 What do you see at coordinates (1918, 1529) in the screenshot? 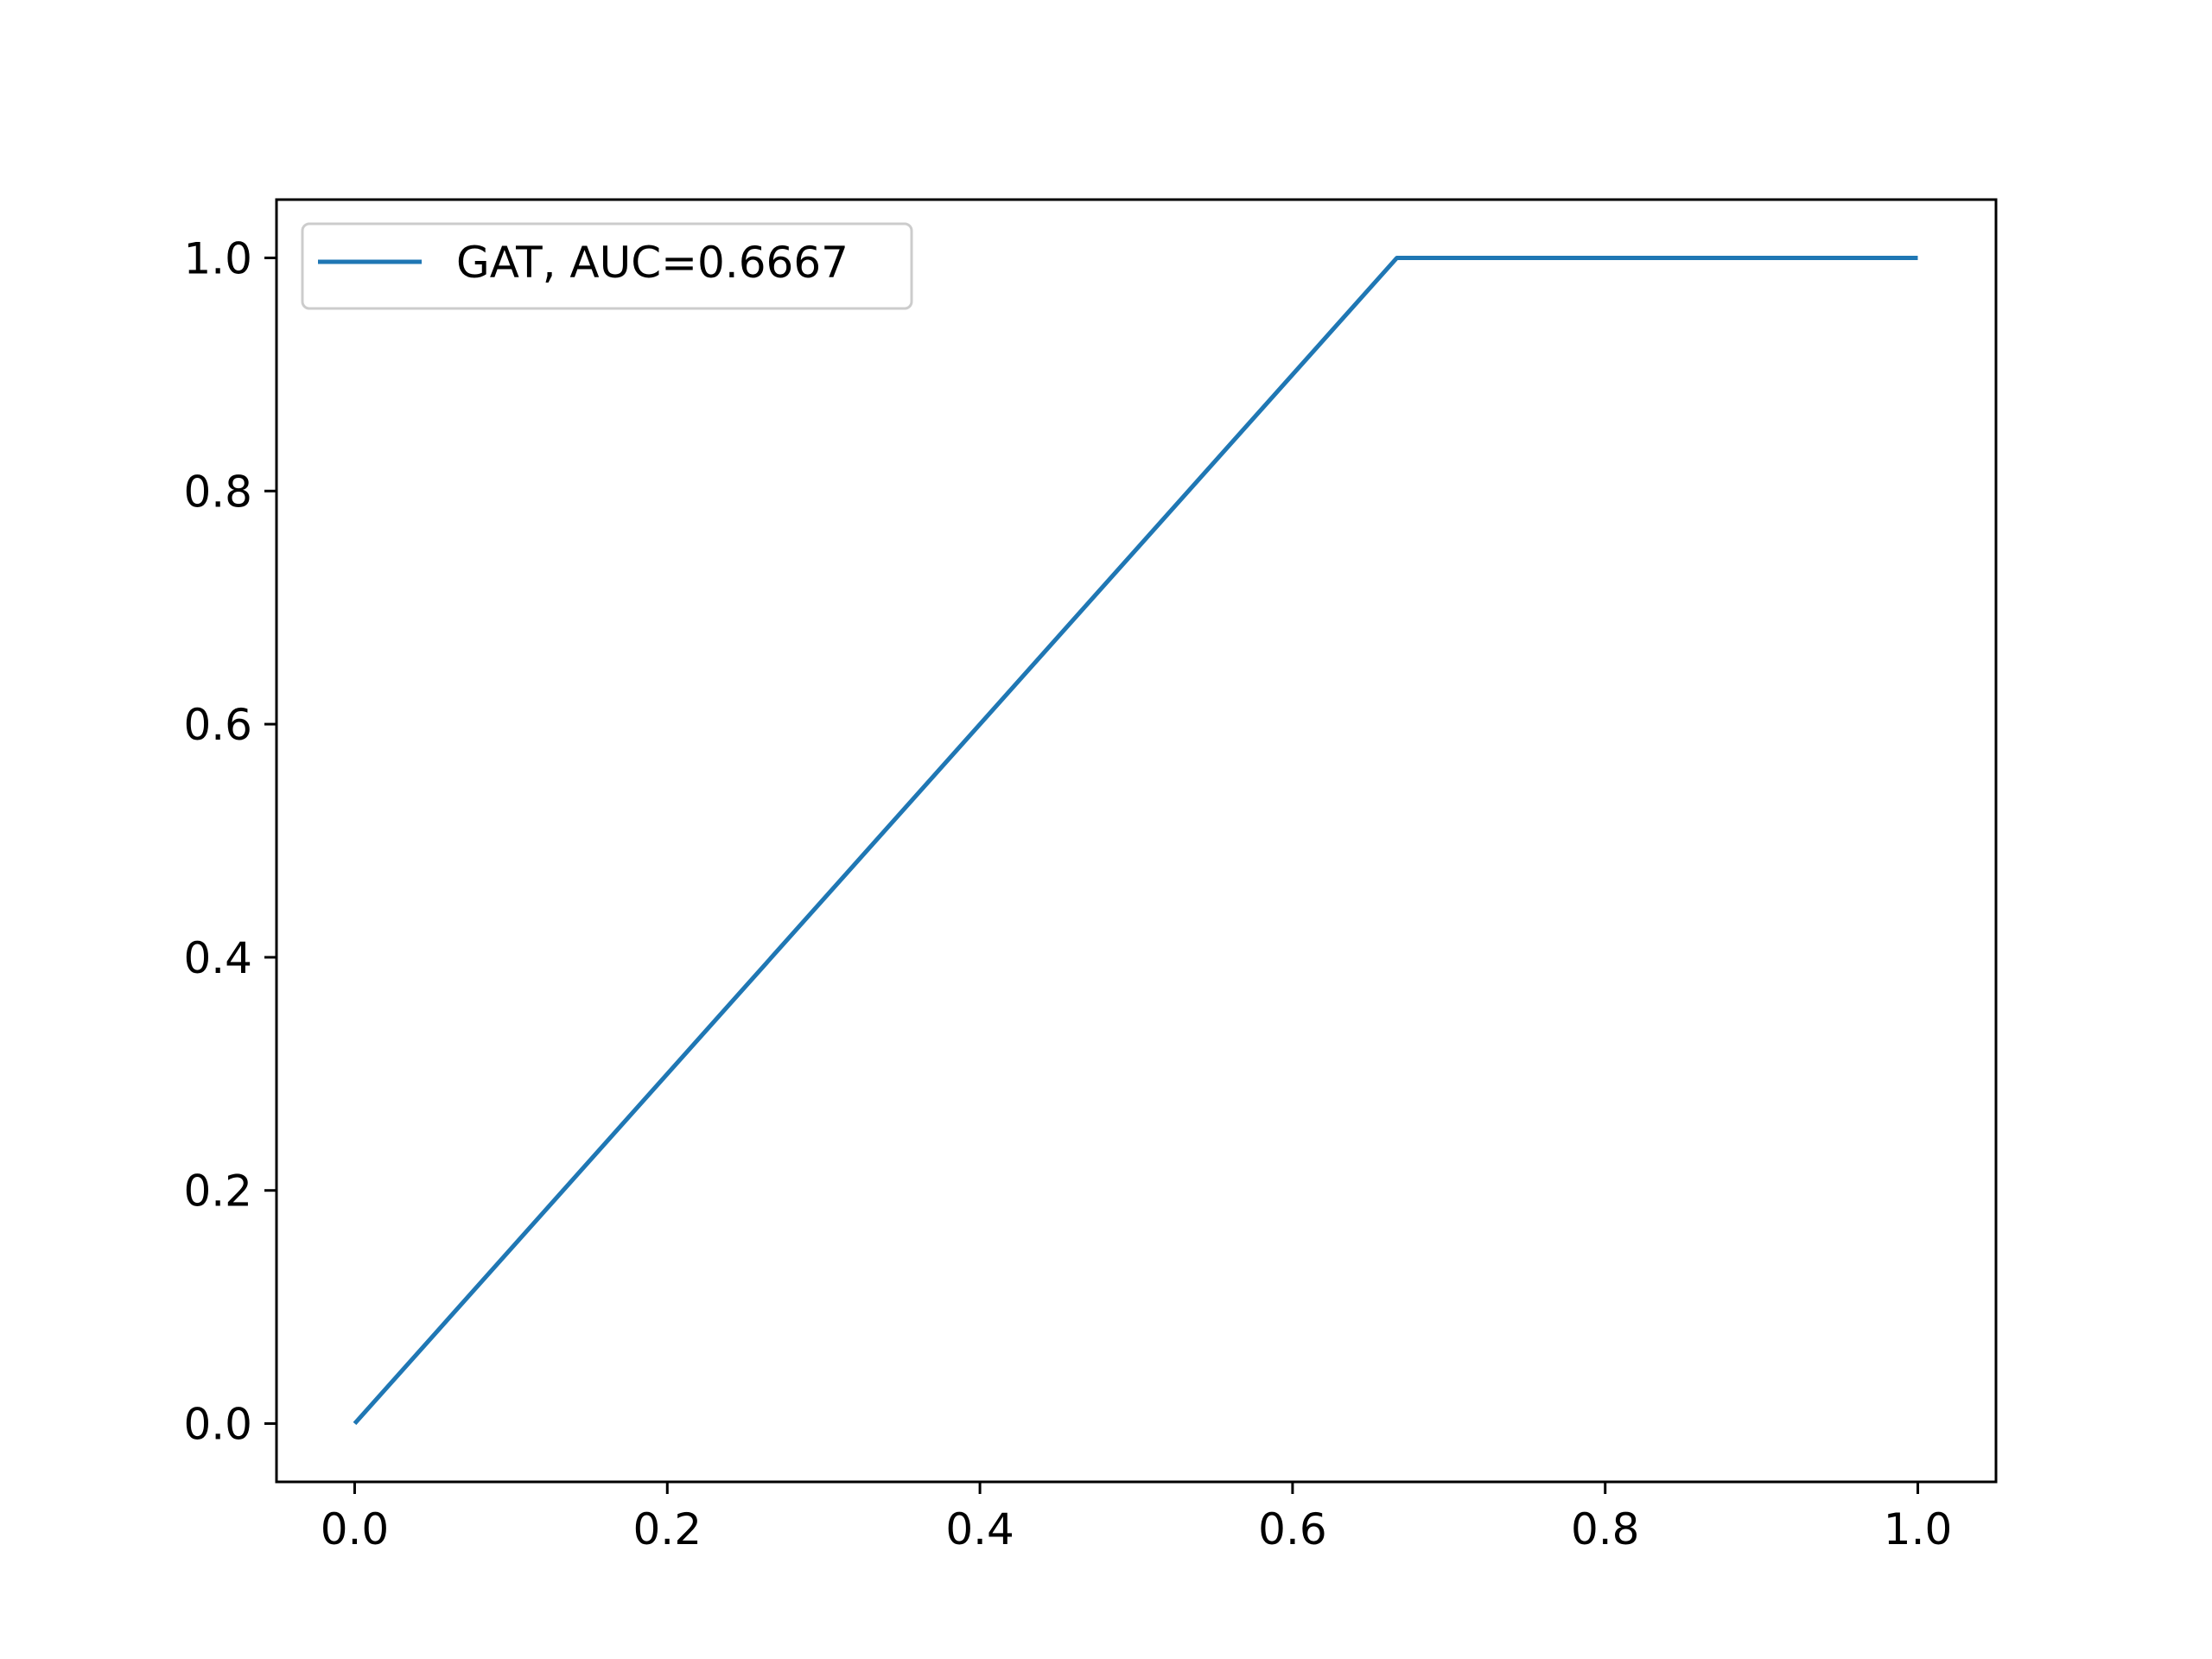
I see `x-tick-label: 1.0` at bounding box center [1918, 1529].